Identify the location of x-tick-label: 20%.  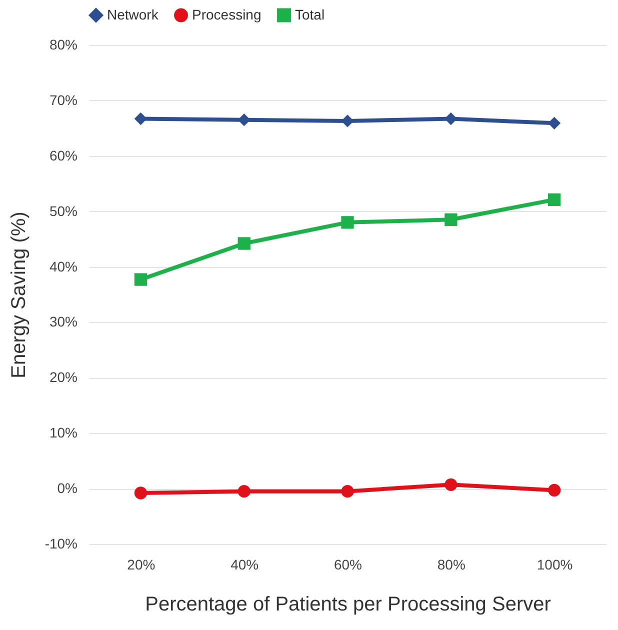
(141, 564).